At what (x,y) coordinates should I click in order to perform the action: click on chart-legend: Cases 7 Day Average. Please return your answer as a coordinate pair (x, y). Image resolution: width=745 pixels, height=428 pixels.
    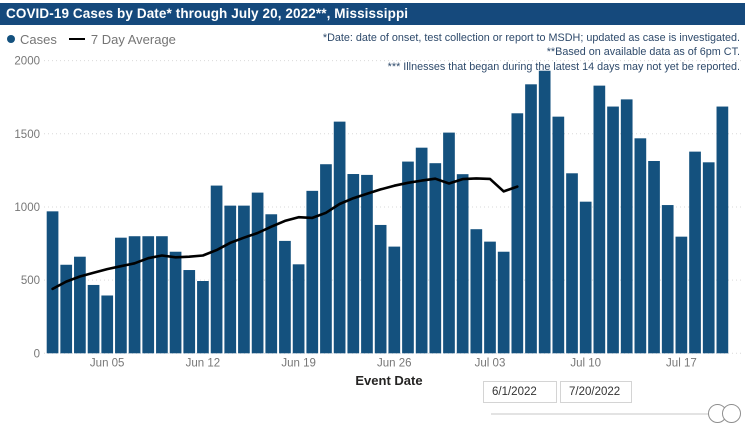
    Looking at the image, I should click on (91, 39).